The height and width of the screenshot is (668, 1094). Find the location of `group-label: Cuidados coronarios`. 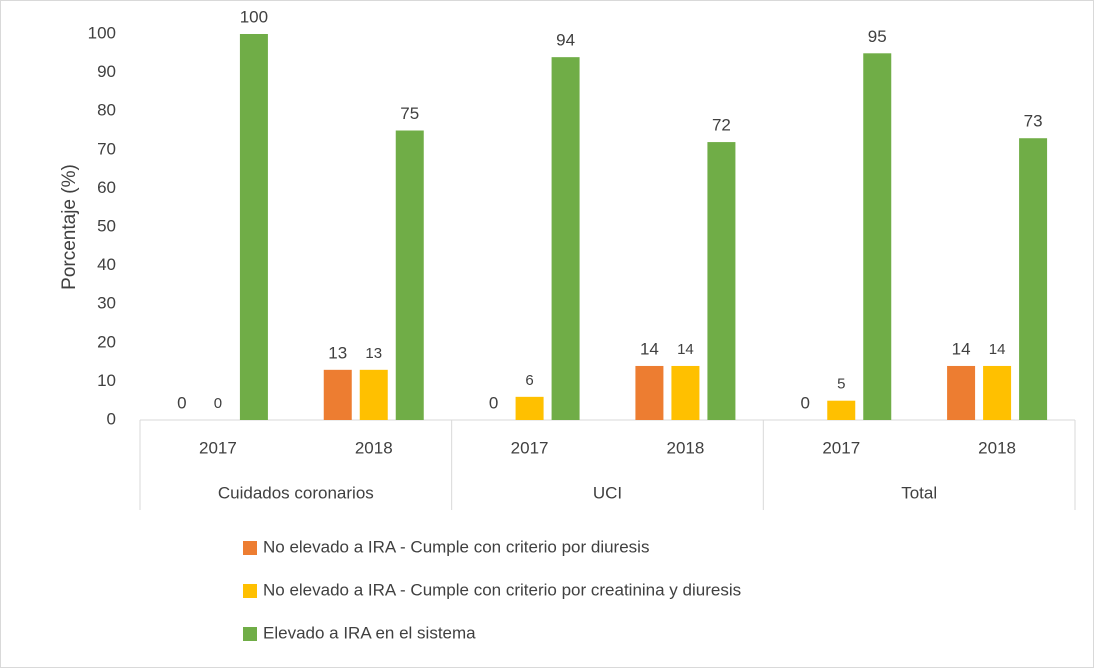

group-label: Cuidados coronarios is located at coordinates (296, 492).